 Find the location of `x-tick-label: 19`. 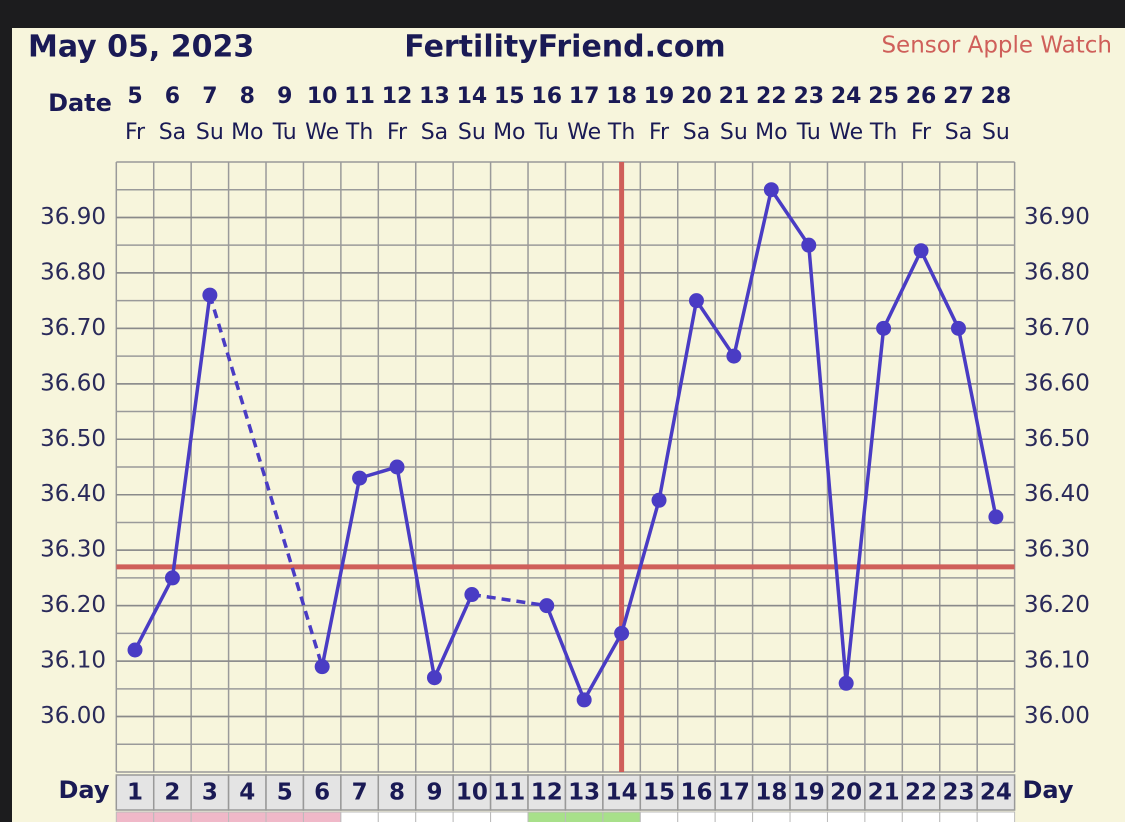

x-tick-label: 19 is located at coordinates (809, 793).